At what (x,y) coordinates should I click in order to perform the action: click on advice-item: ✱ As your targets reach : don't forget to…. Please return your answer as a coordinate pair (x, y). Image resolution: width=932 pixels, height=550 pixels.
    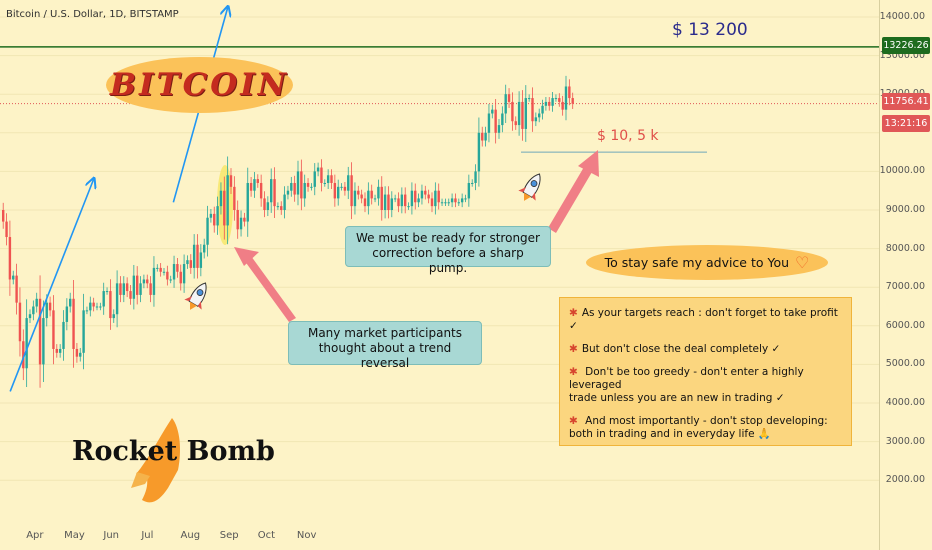
    Looking at the image, I should click on (706, 320).